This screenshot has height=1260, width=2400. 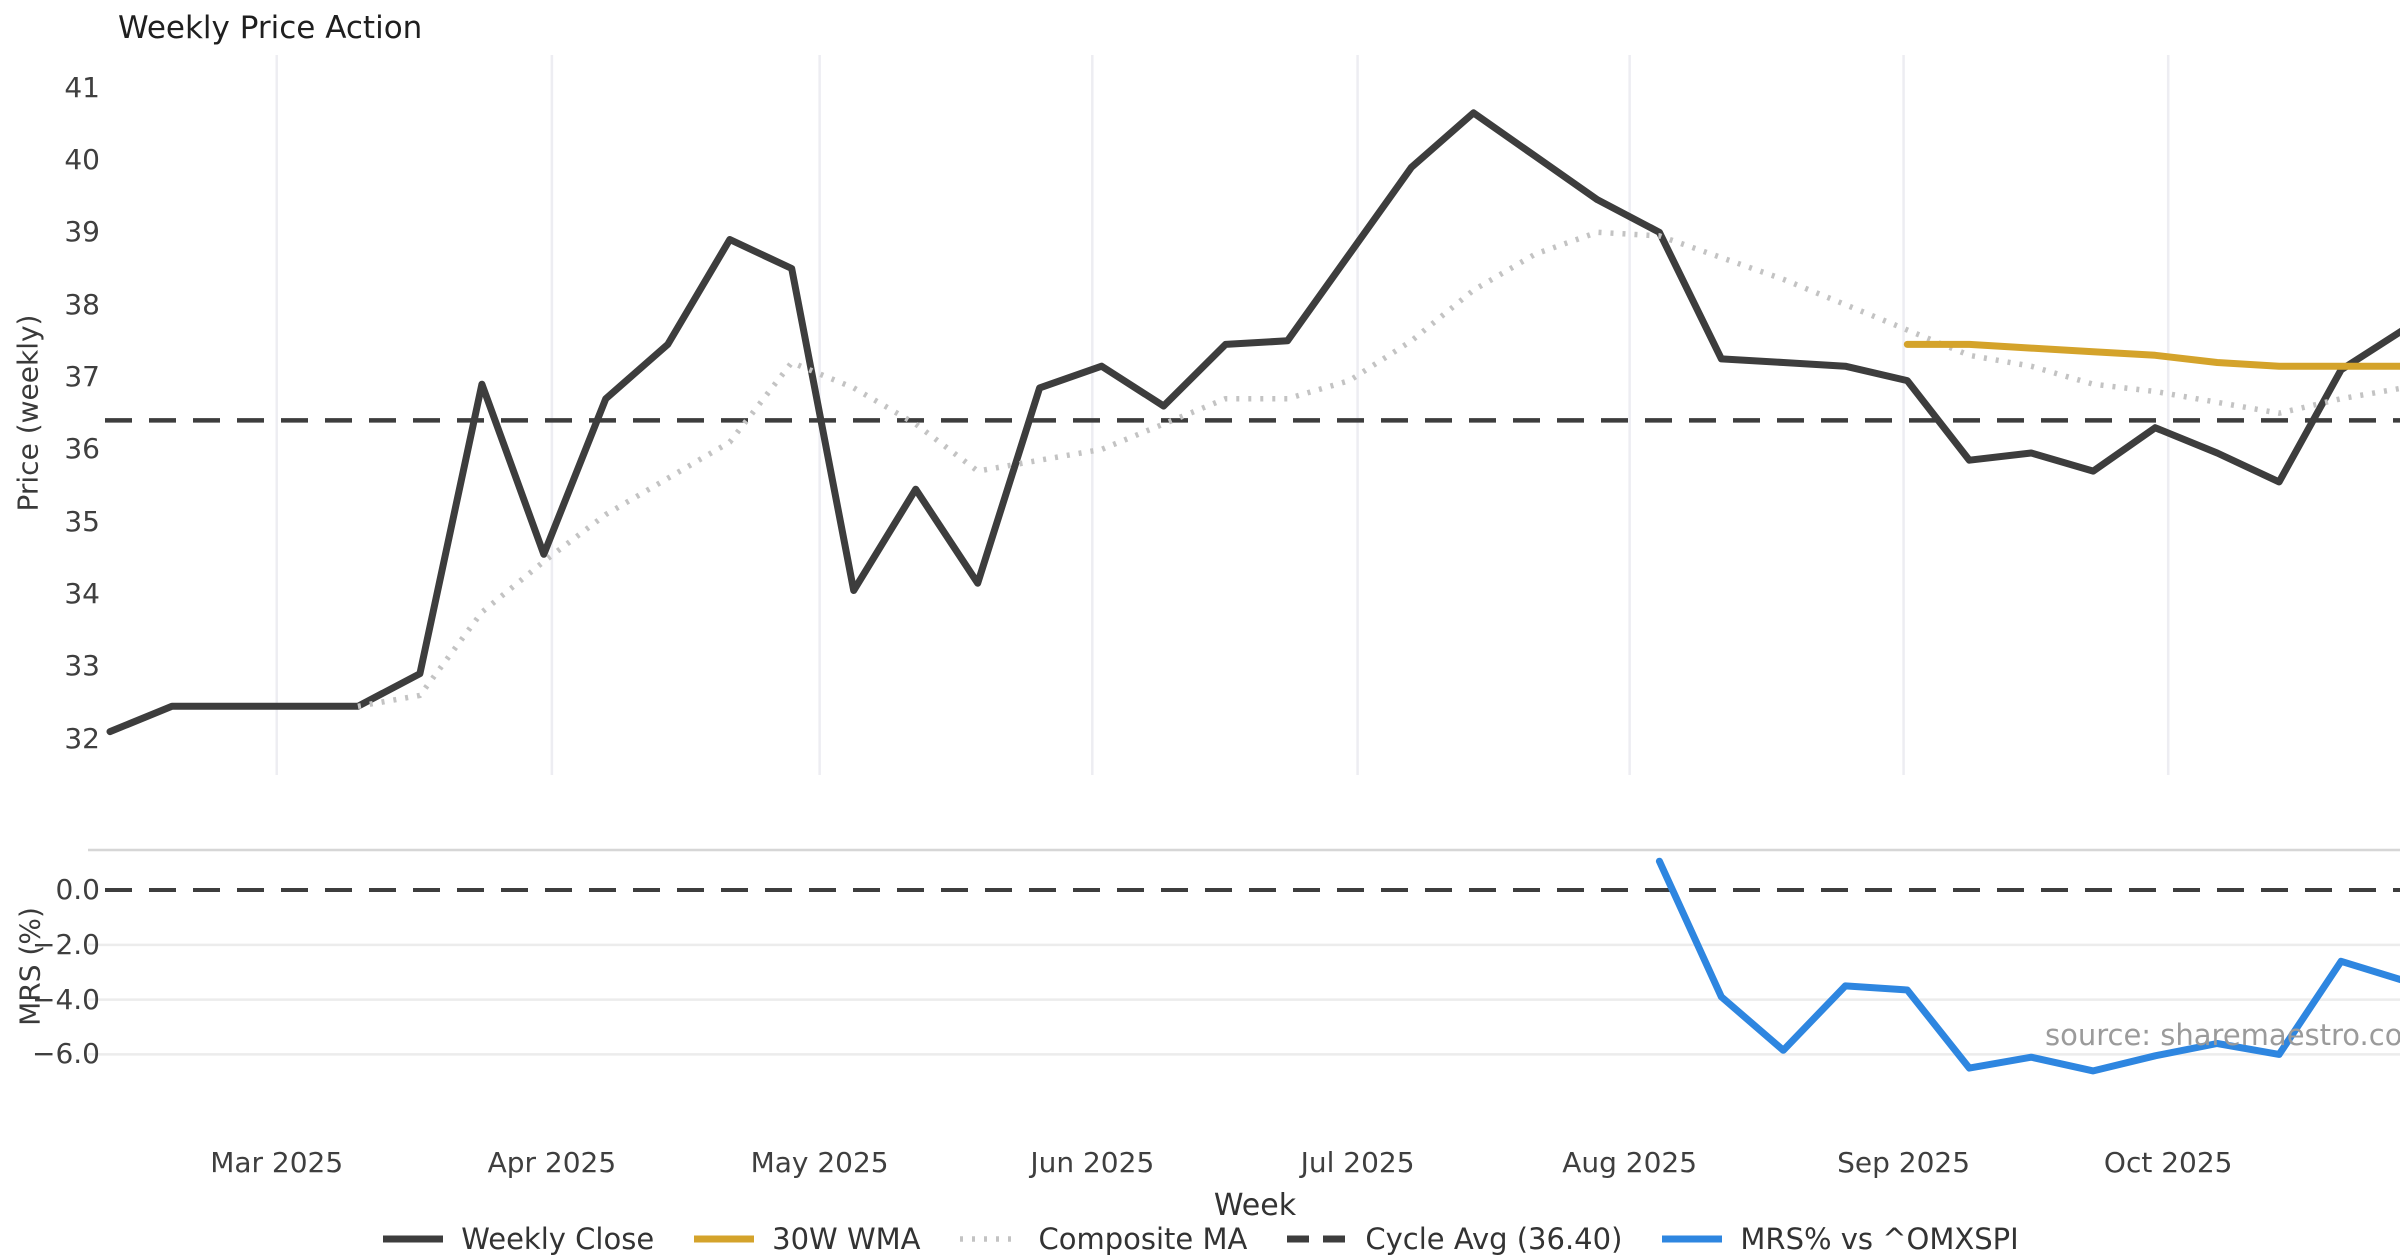 I want to click on mrs-y-tick-label: 0.0, so click(x=77, y=889).